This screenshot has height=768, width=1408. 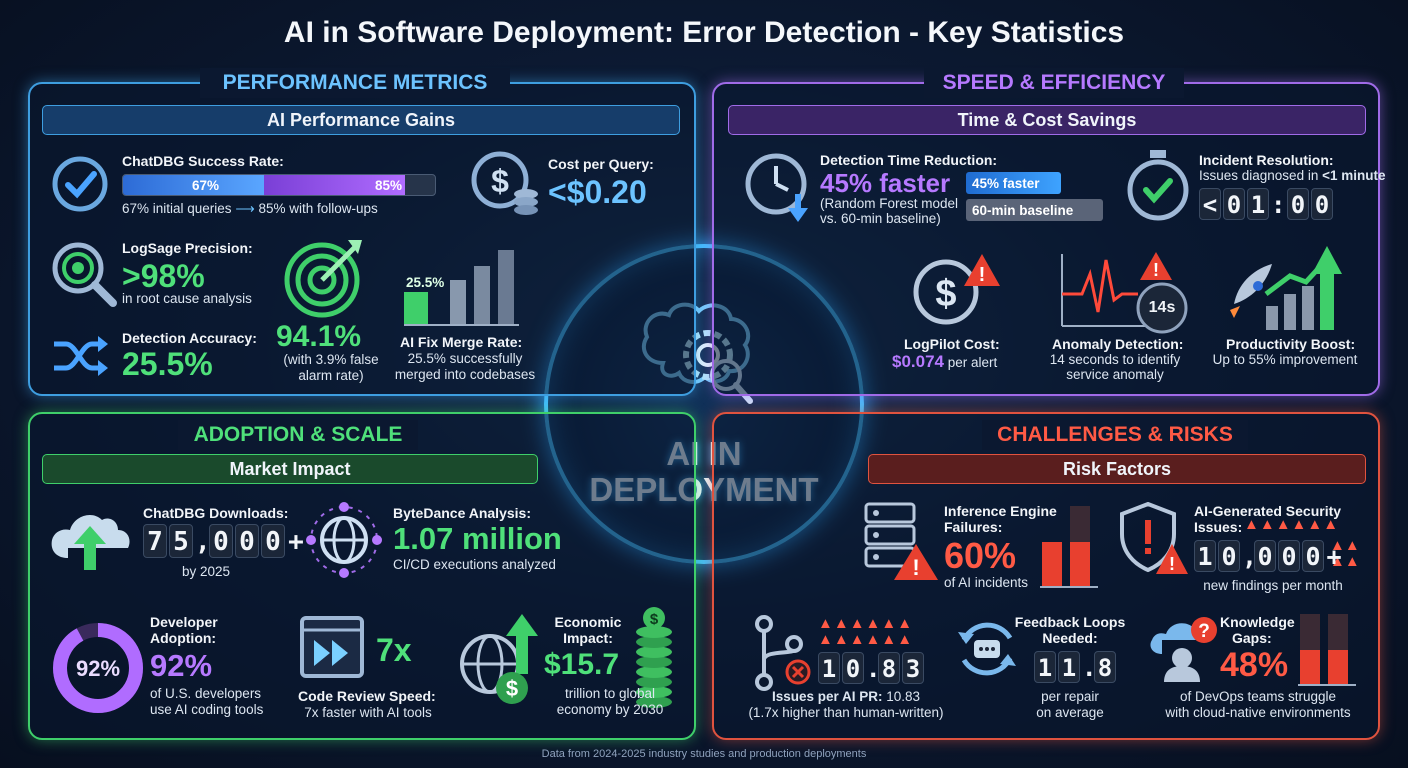 I want to click on security-label-2: Issues:, so click(x=1218, y=527).